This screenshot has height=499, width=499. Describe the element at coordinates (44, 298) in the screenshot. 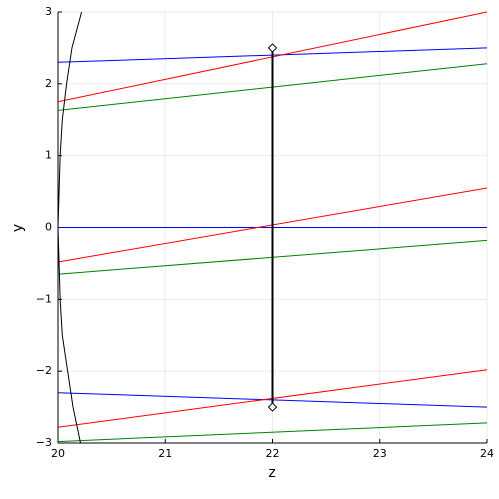

I see `y-tick-label: −1` at that location.